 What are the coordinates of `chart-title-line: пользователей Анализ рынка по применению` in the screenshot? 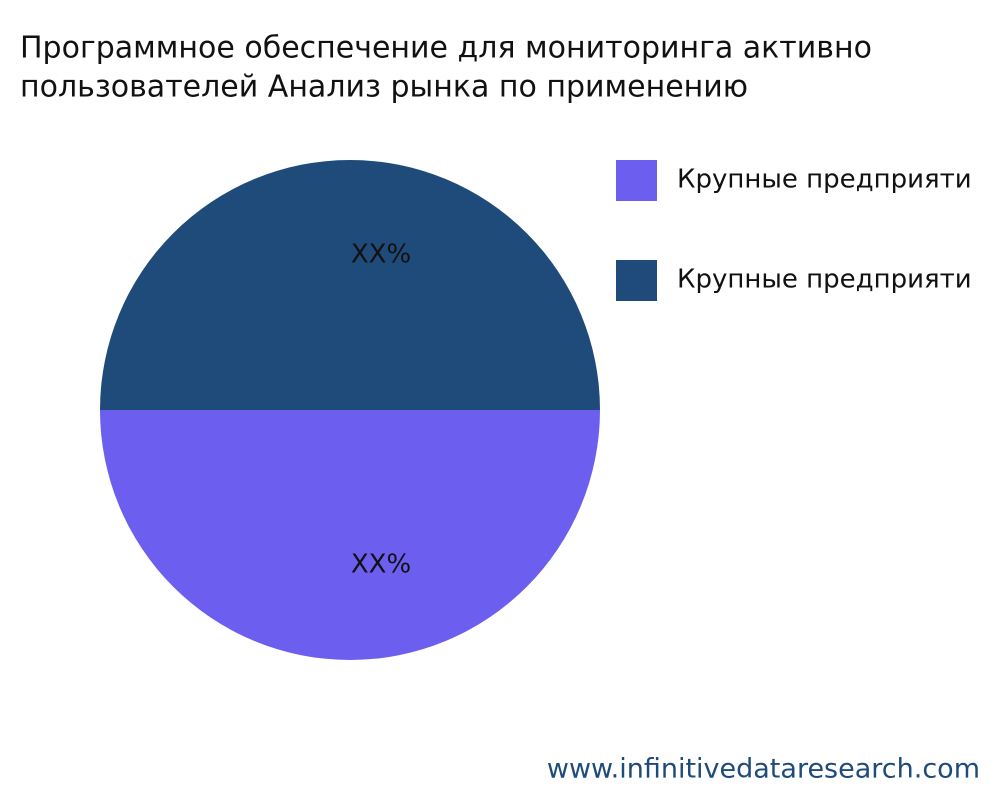 It's located at (384, 87).